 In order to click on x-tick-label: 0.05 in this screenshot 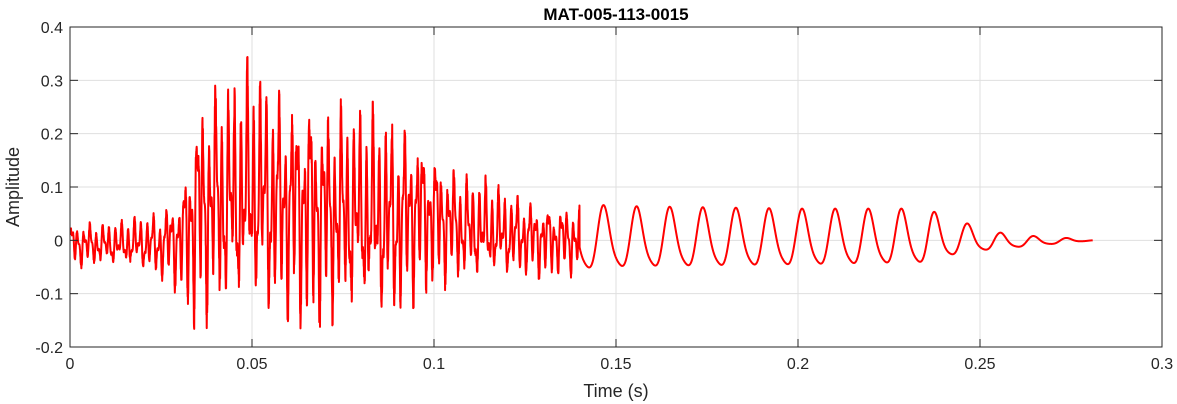, I will do `click(251, 364)`.